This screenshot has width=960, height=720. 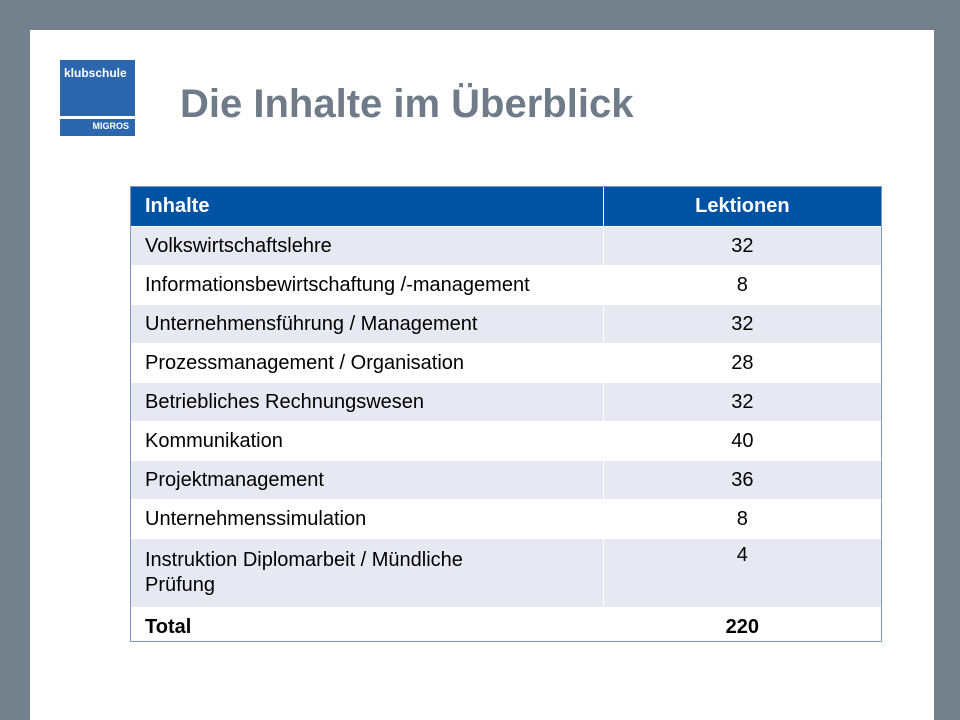 What do you see at coordinates (742, 206) in the screenshot?
I see `column-header-lessons: Lektionen` at bounding box center [742, 206].